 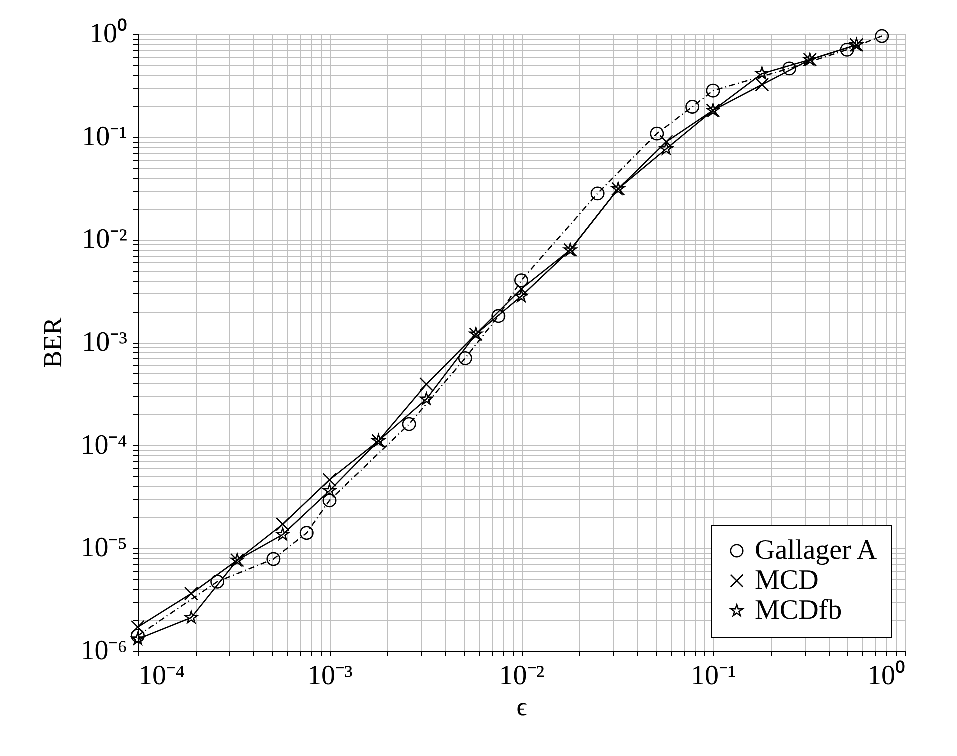 What do you see at coordinates (109, 34) in the screenshot?
I see `y-tick-label: 10⁰` at bounding box center [109, 34].